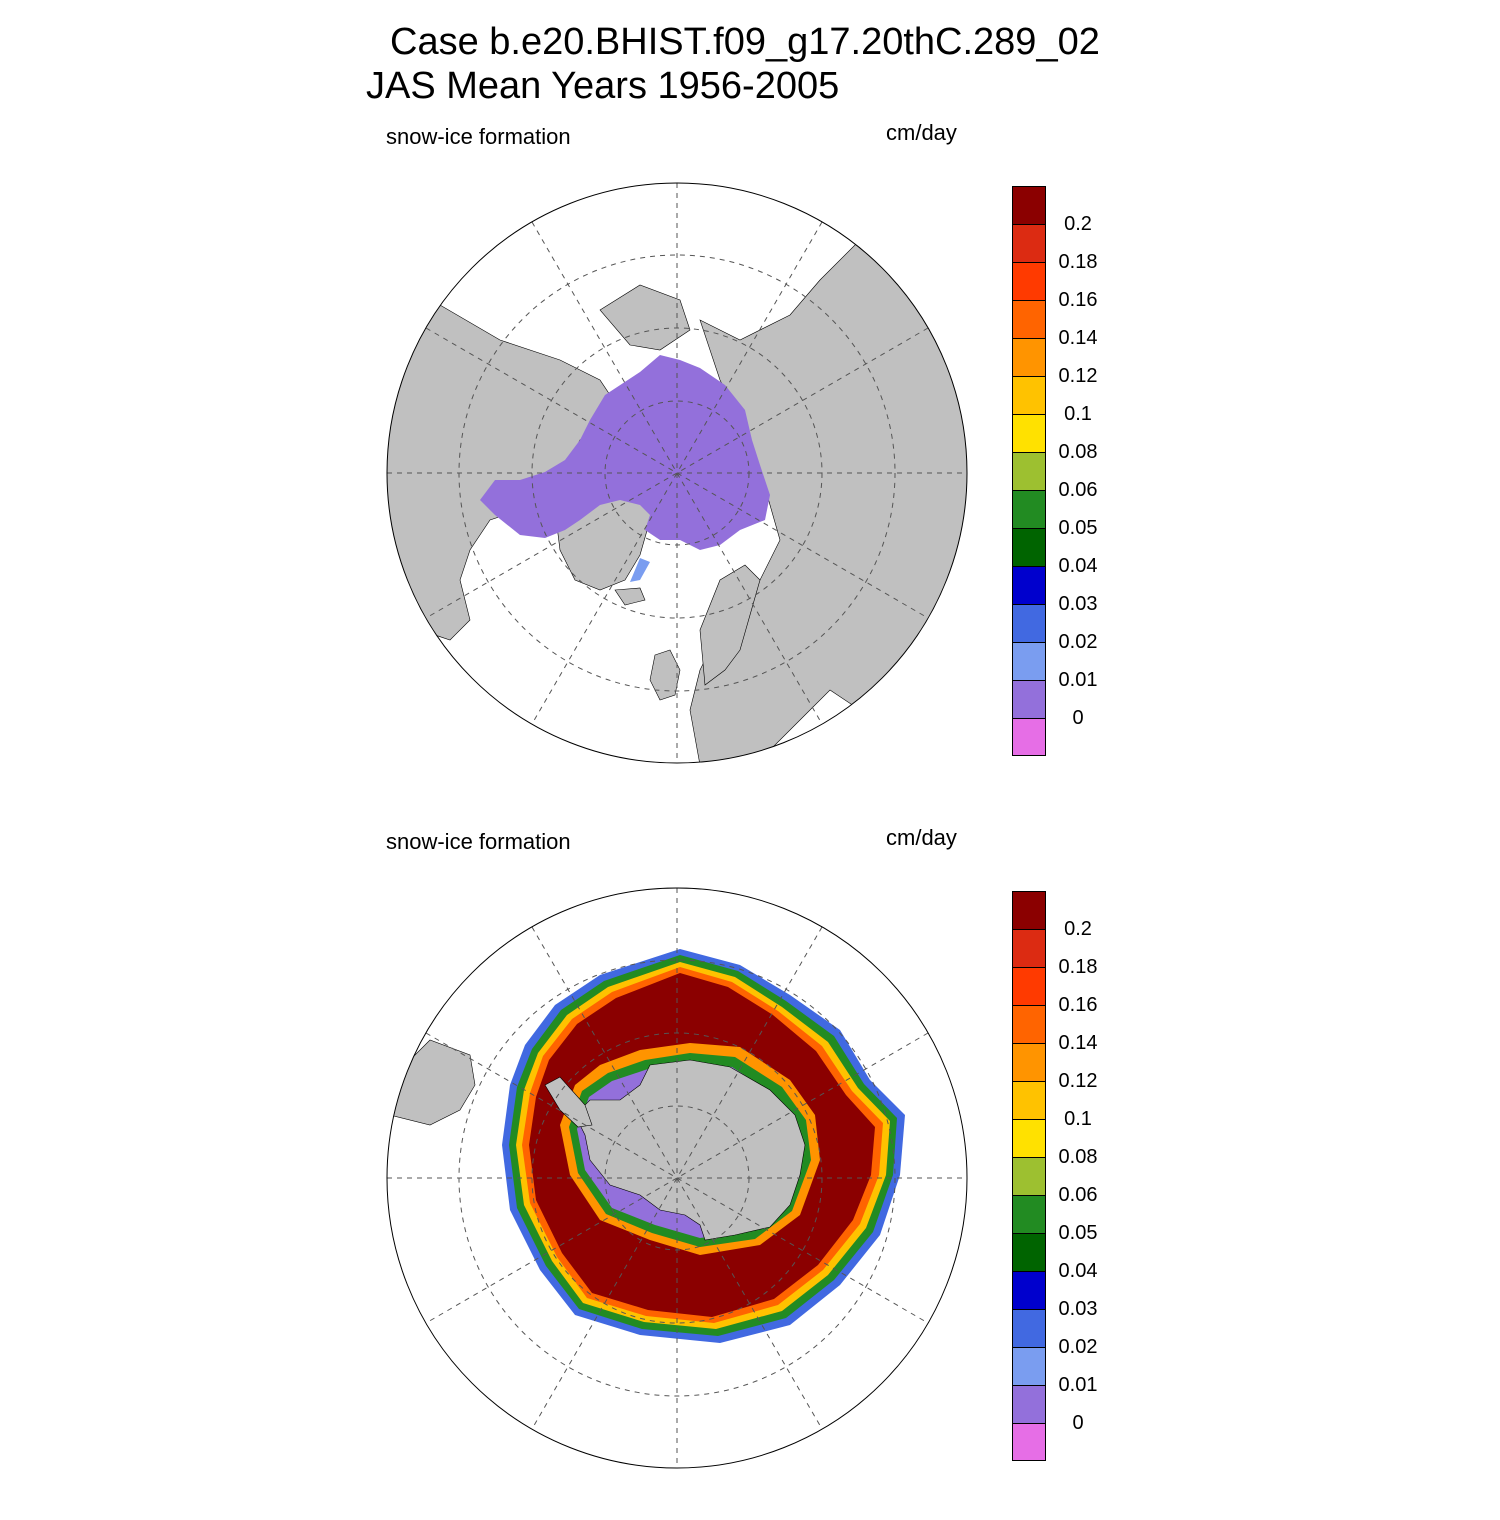 This screenshot has height=1520, width=1500. I want to click on land-iceland, so click(630, 596).